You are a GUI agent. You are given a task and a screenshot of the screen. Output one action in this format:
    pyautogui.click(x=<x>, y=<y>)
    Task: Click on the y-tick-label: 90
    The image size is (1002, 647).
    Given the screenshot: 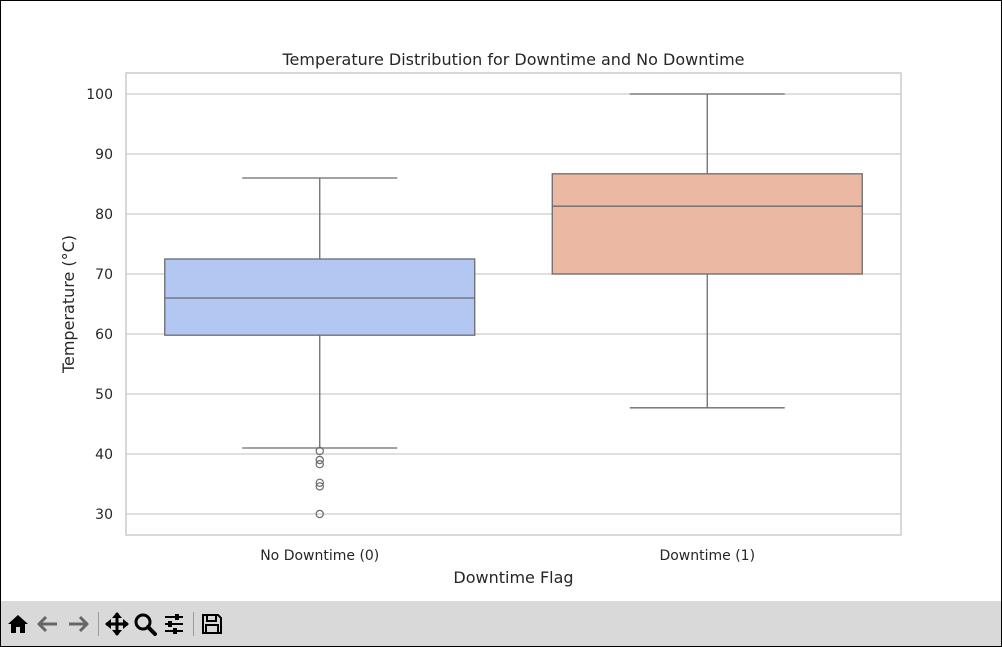 What is the action you would take?
    pyautogui.click(x=104, y=155)
    